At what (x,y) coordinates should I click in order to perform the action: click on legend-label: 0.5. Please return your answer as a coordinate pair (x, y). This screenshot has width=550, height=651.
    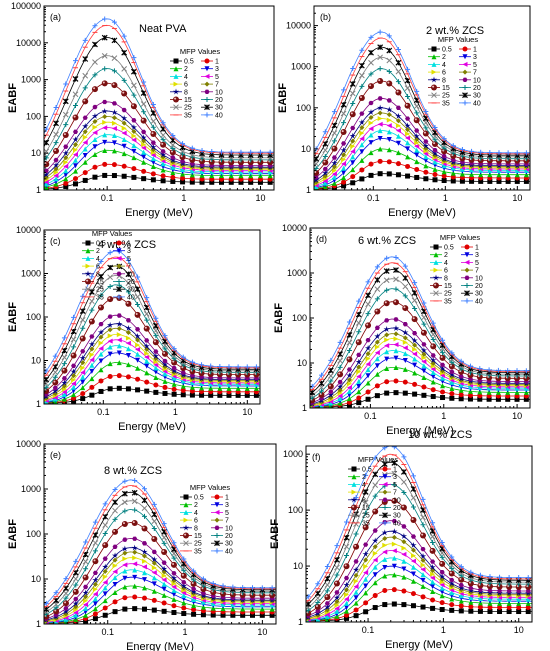
    Looking at the image, I should click on (189, 62).